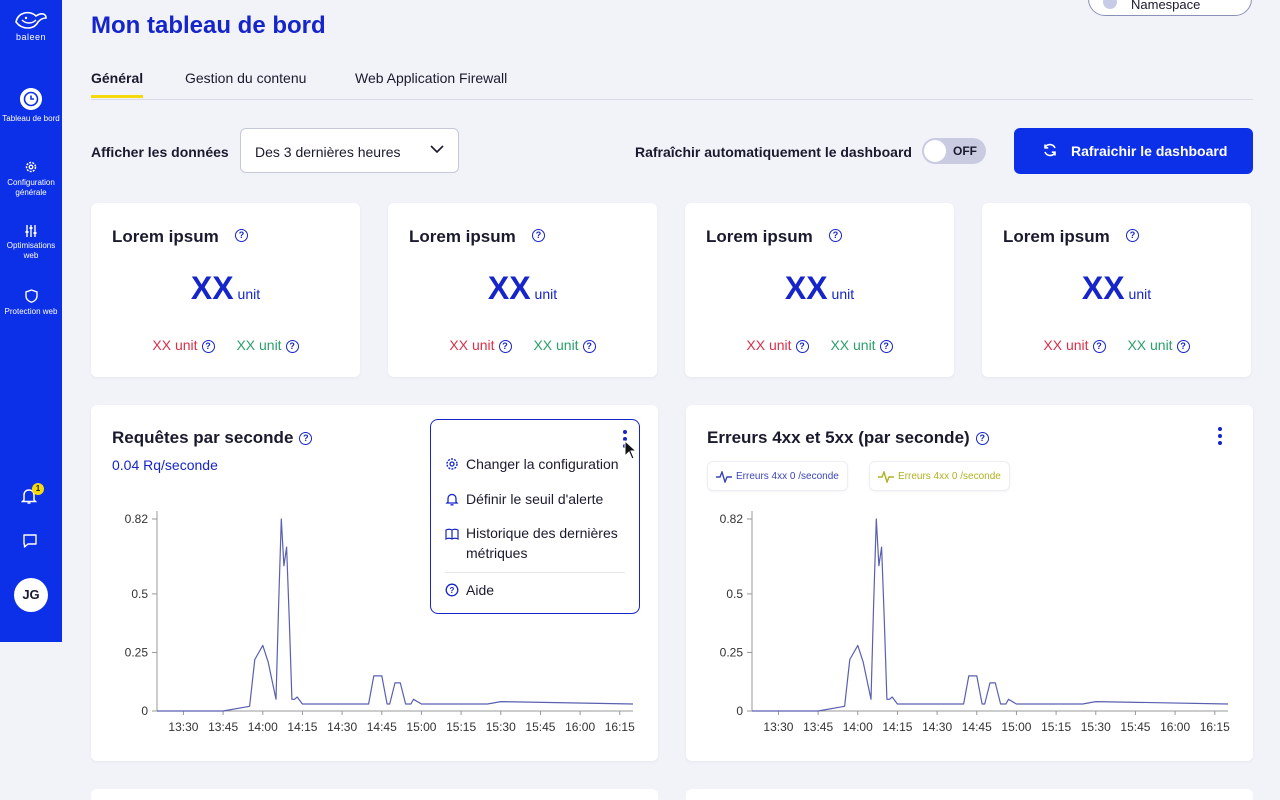 This screenshot has height=800, width=1280. What do you see at coordinates (1166, 6) in the screenshot?
I see `namespace-label: Namespace` at bounding box center [1166, 6].